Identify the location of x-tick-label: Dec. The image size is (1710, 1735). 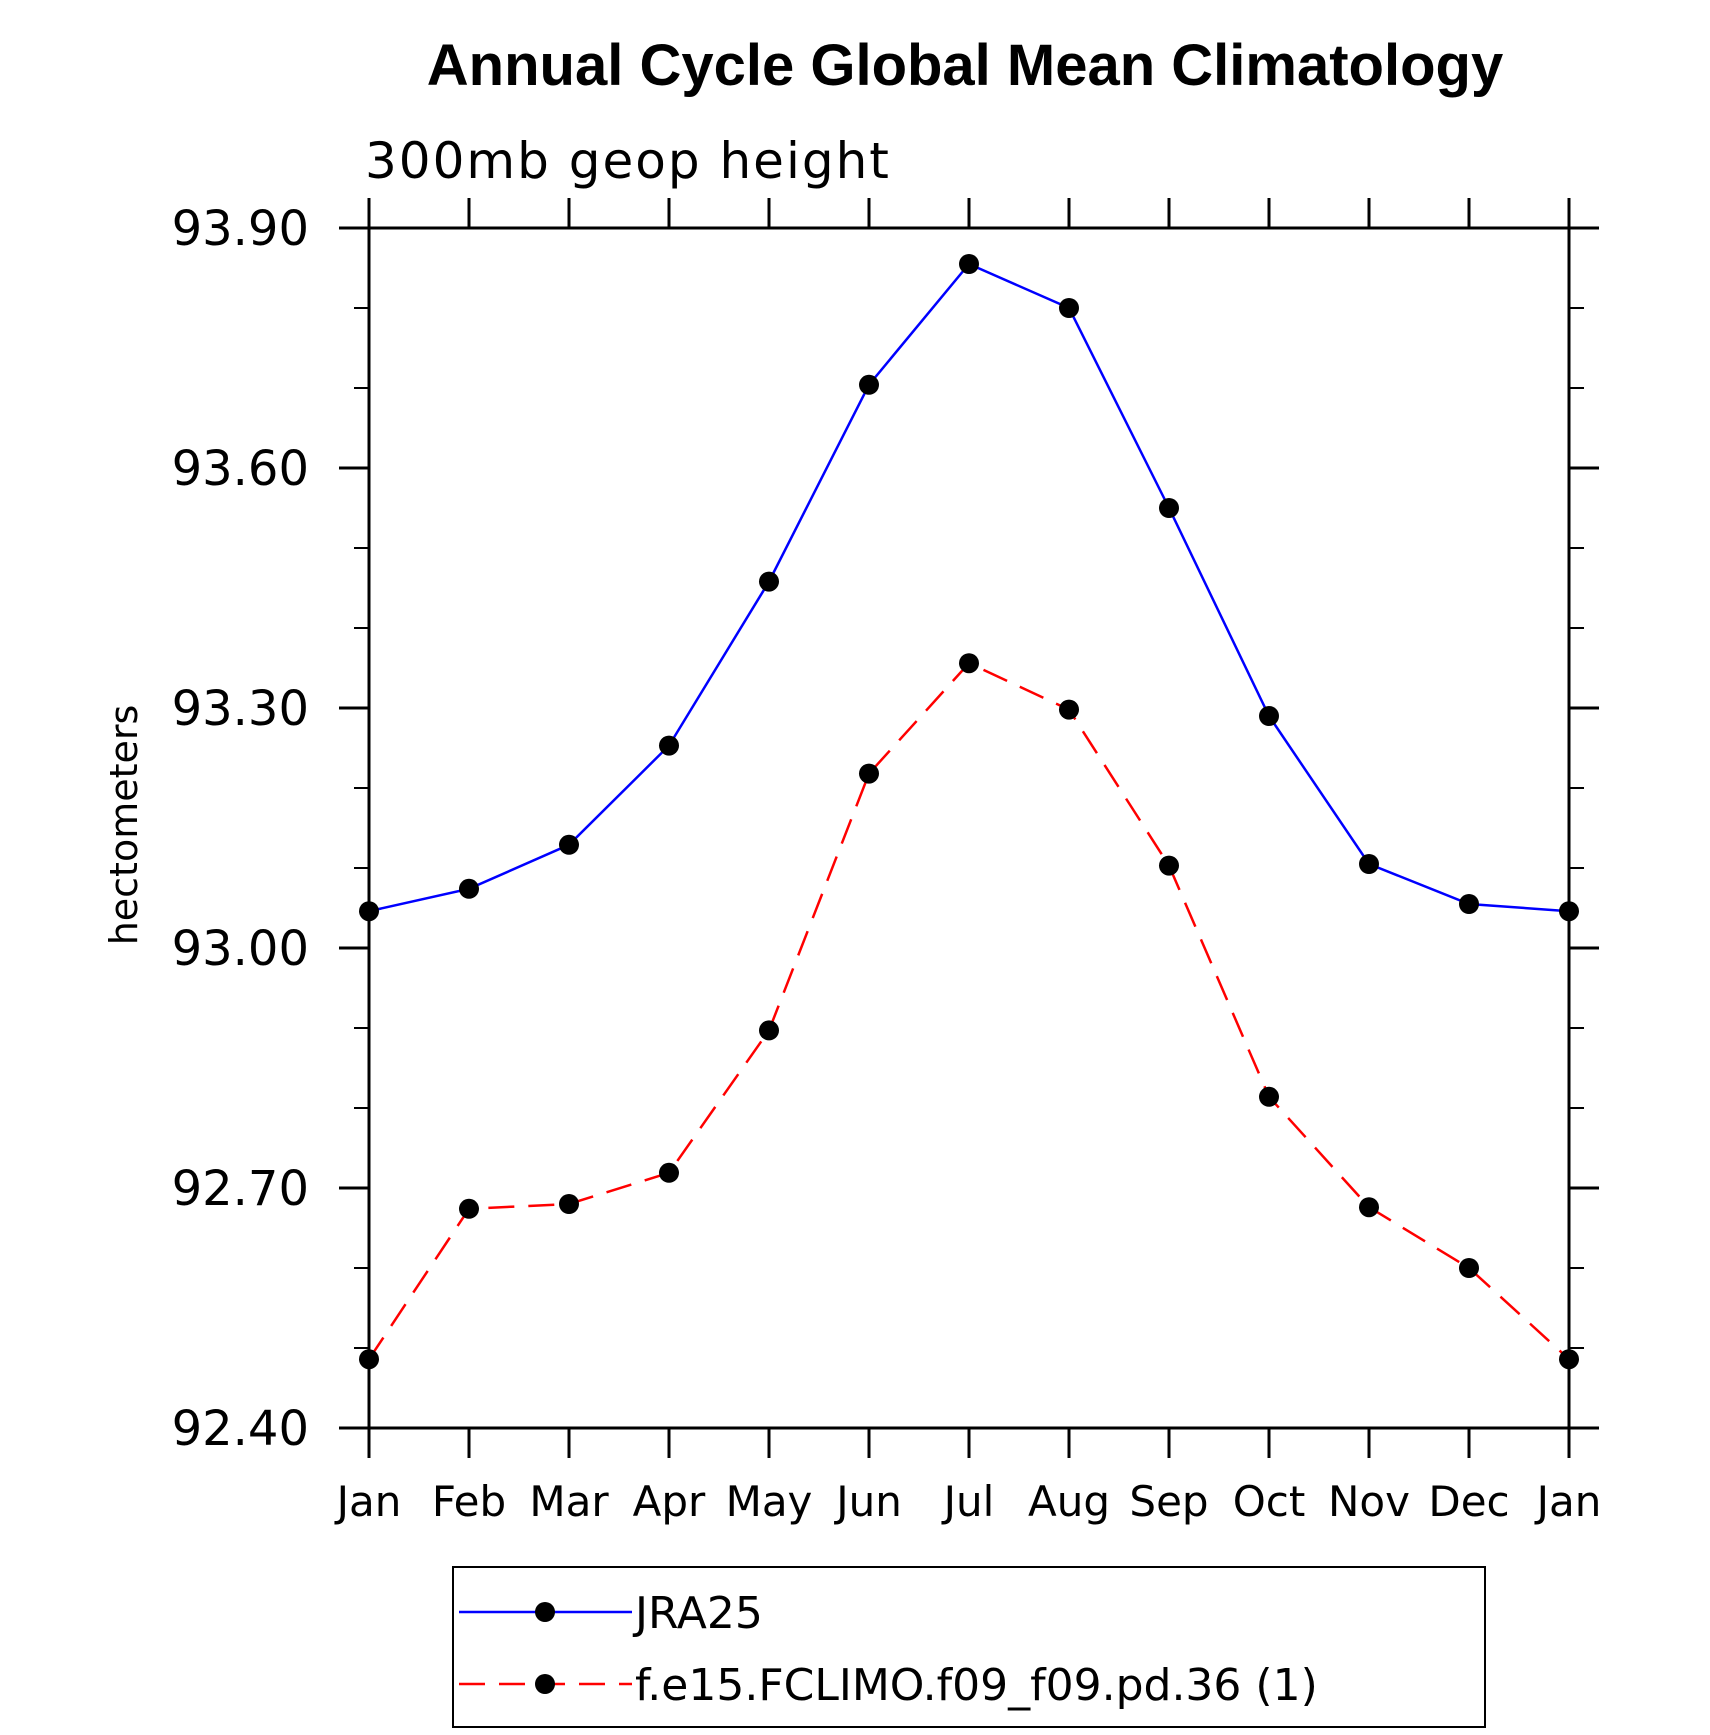
(1468, 1501).